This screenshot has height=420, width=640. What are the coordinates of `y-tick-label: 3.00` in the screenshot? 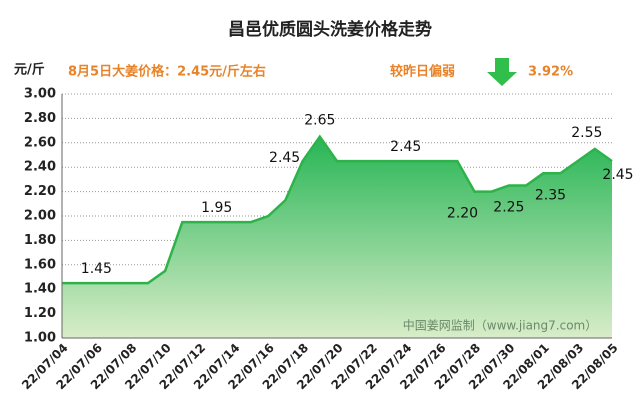 It's located at (40, 94).